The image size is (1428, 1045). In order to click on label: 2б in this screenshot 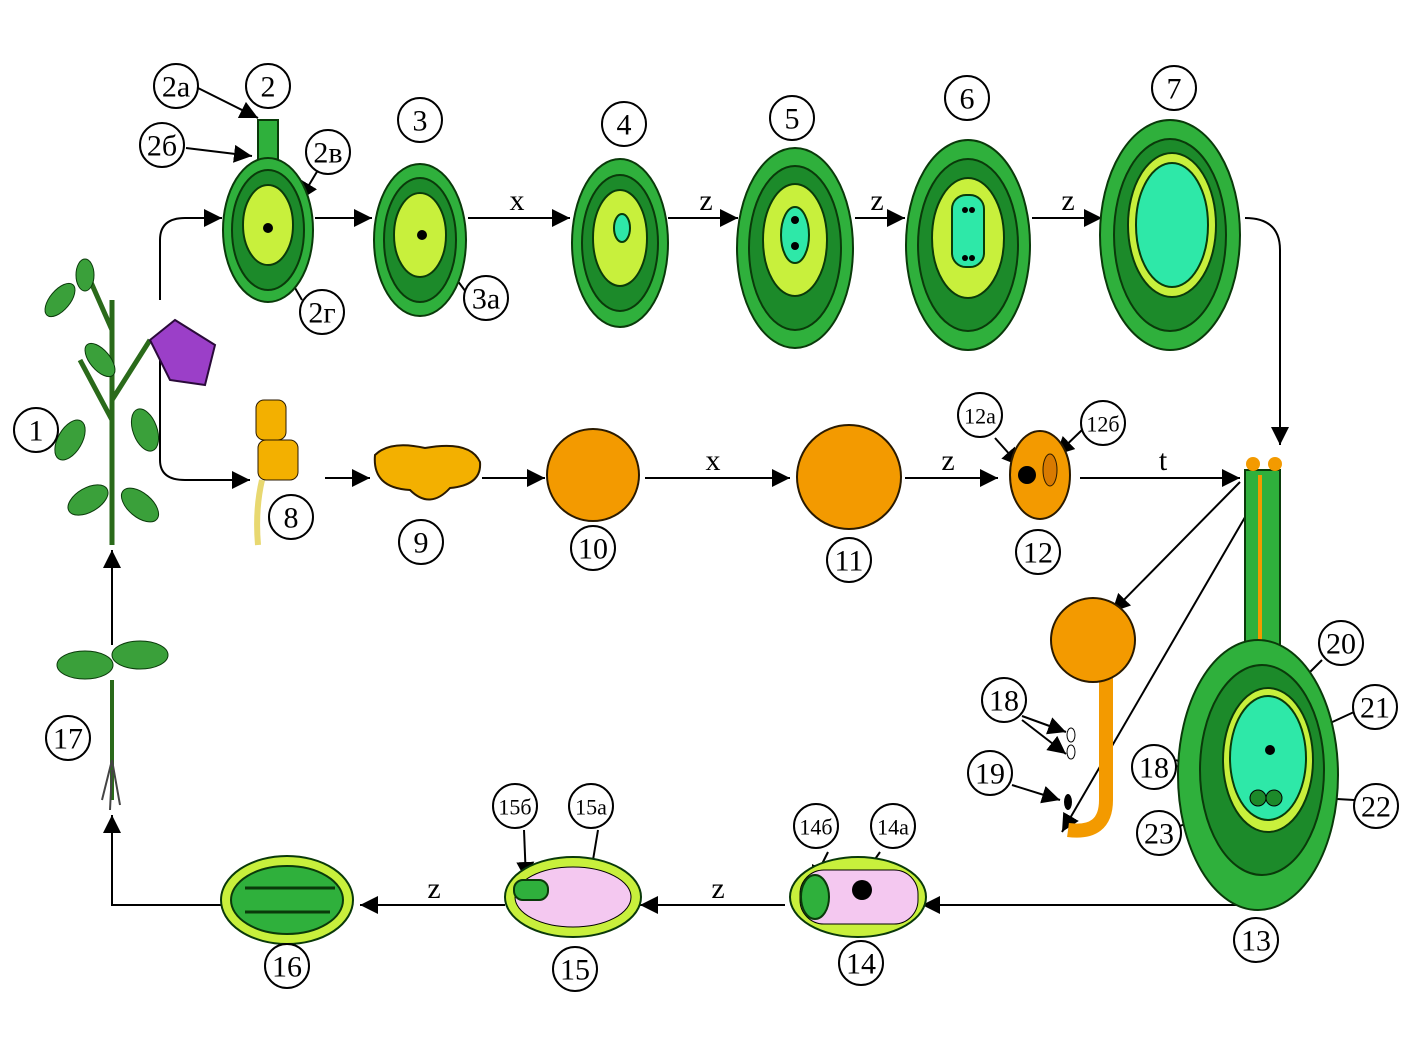, I will do `click(162, 146)`.